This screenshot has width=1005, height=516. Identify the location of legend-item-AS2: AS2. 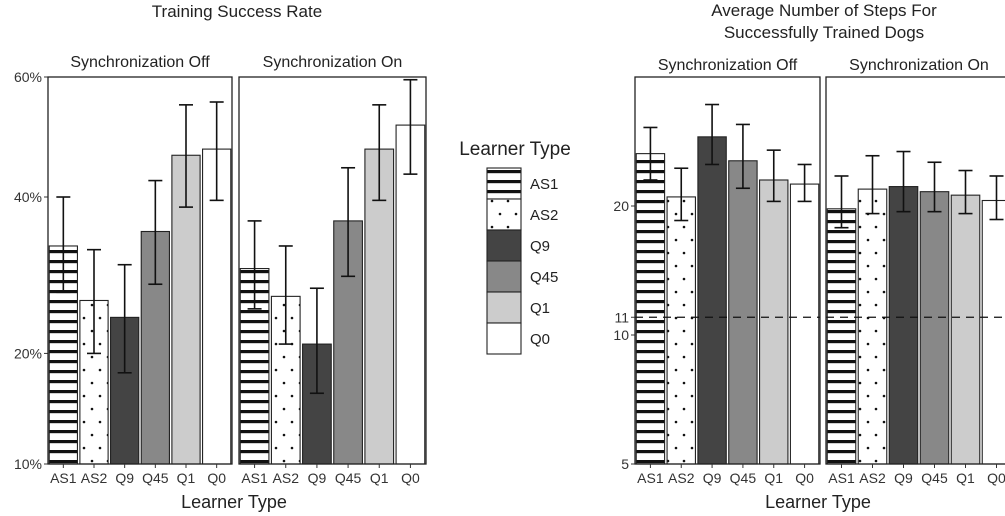
(522, 214).